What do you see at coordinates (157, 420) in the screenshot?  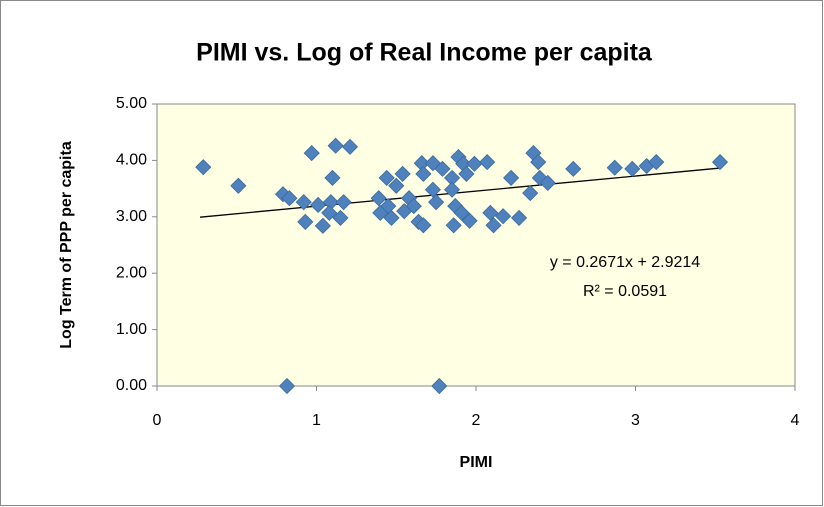 I see `x-tick-label: 0` at bounding box center [157, 420].